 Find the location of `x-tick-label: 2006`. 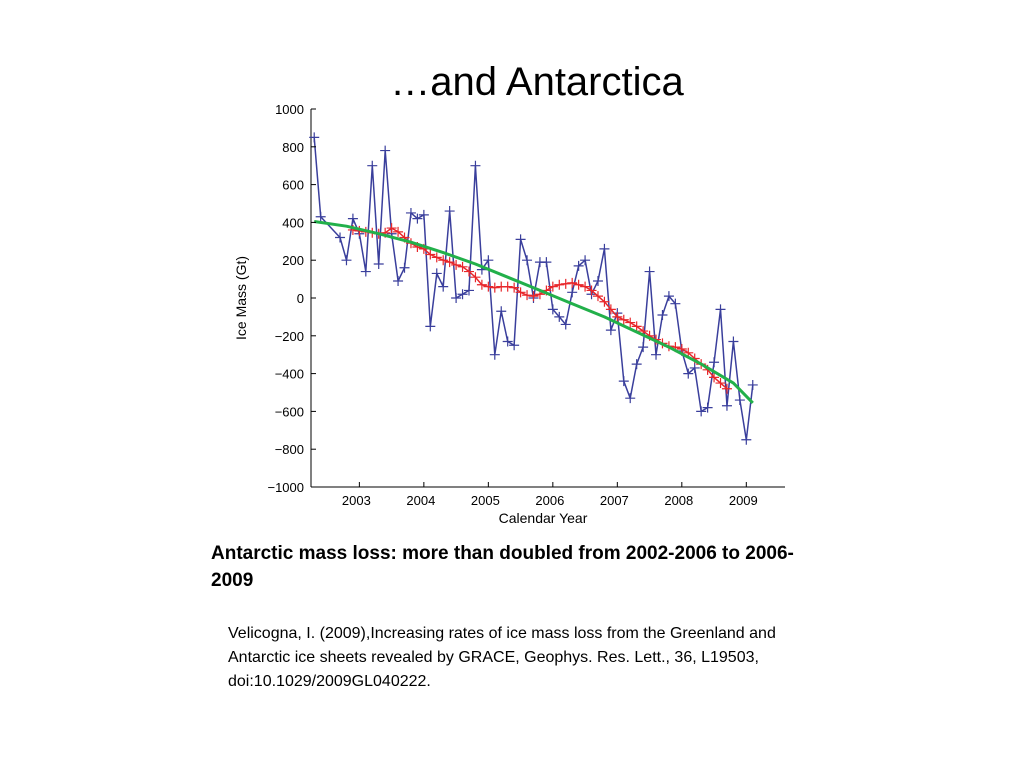

x-tick-label: 2006 is located at coordinates (549, 500).